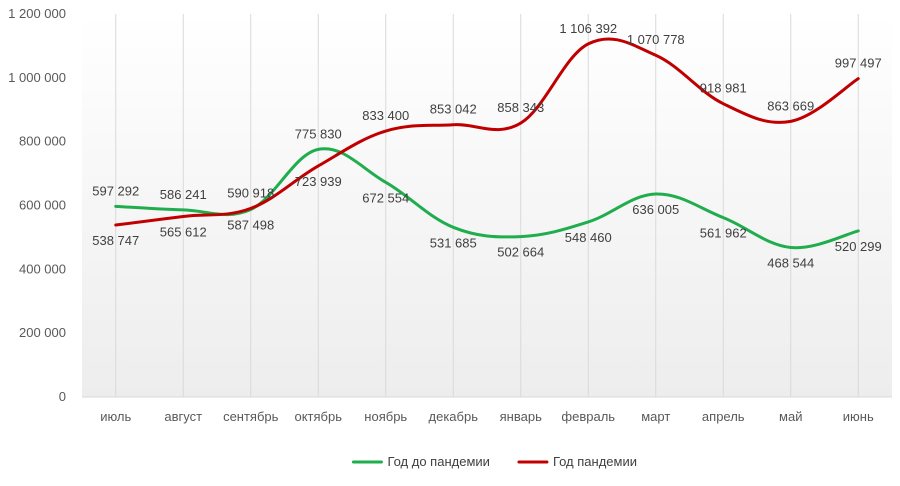 This screenshot has height=486, width=900. What do you see at coordinates (723, 233) in the screenshot?
I see `data-label-series-1: 561 962` at bounding box center [723, 233].